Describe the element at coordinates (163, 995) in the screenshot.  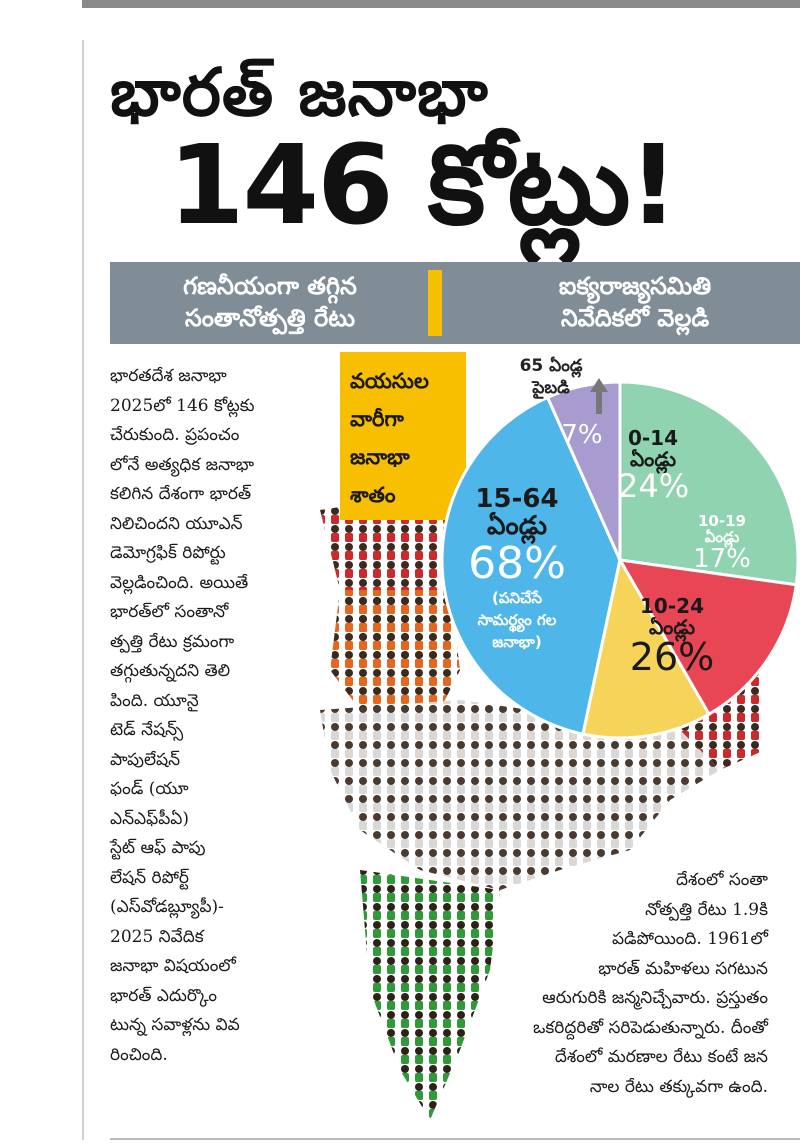
I see `article-col1-line: భారత్ ఎదుర్కొం` at that location.